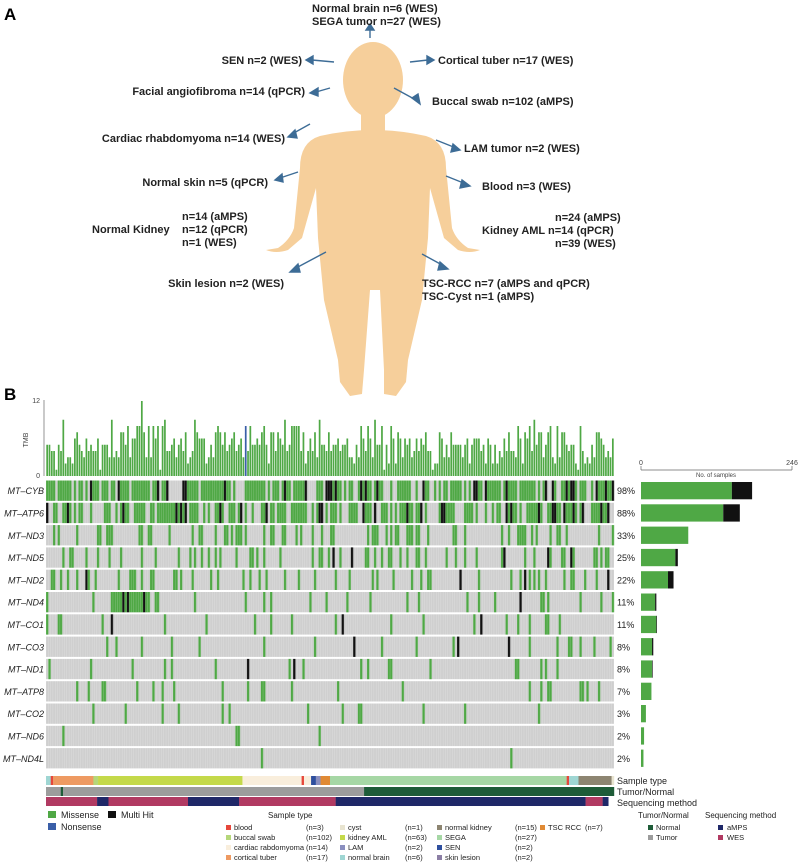  Describe the element at coordinates (650, 837) in the screenshot. I see `legend-swatch-tumor-normal` at that location.